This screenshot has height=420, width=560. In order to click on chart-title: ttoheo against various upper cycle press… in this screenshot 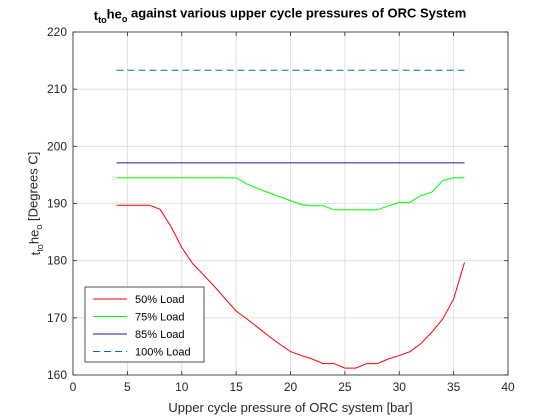, I will do `click(280, 15)`.